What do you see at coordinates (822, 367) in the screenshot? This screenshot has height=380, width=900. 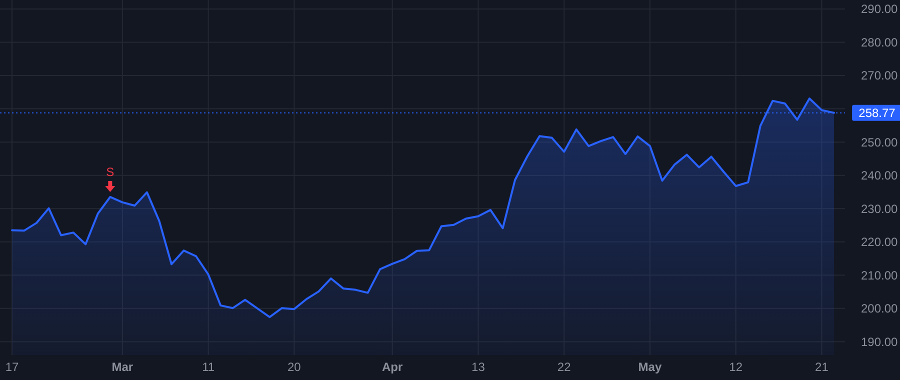 I see `x-tick-label: 21` at bounding box center [822, 367].